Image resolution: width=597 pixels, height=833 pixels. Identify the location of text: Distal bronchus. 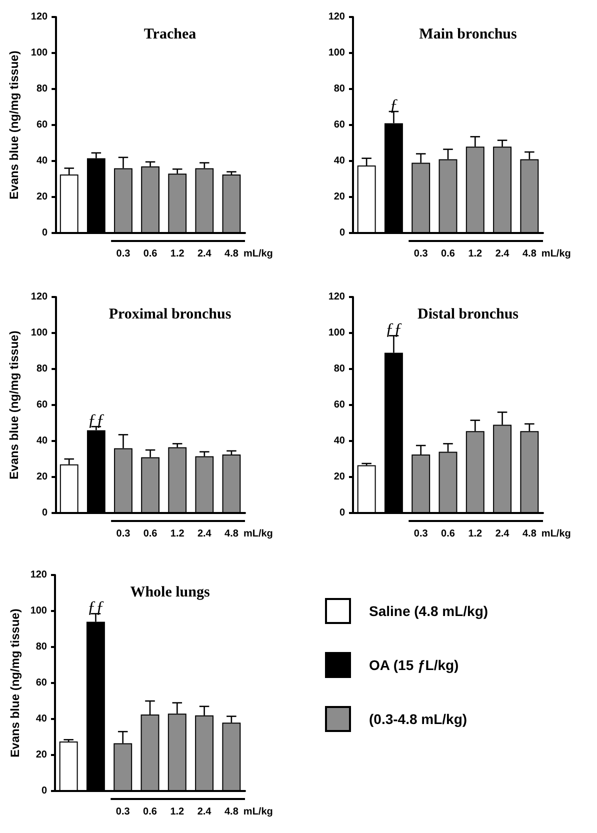
(468, 314).